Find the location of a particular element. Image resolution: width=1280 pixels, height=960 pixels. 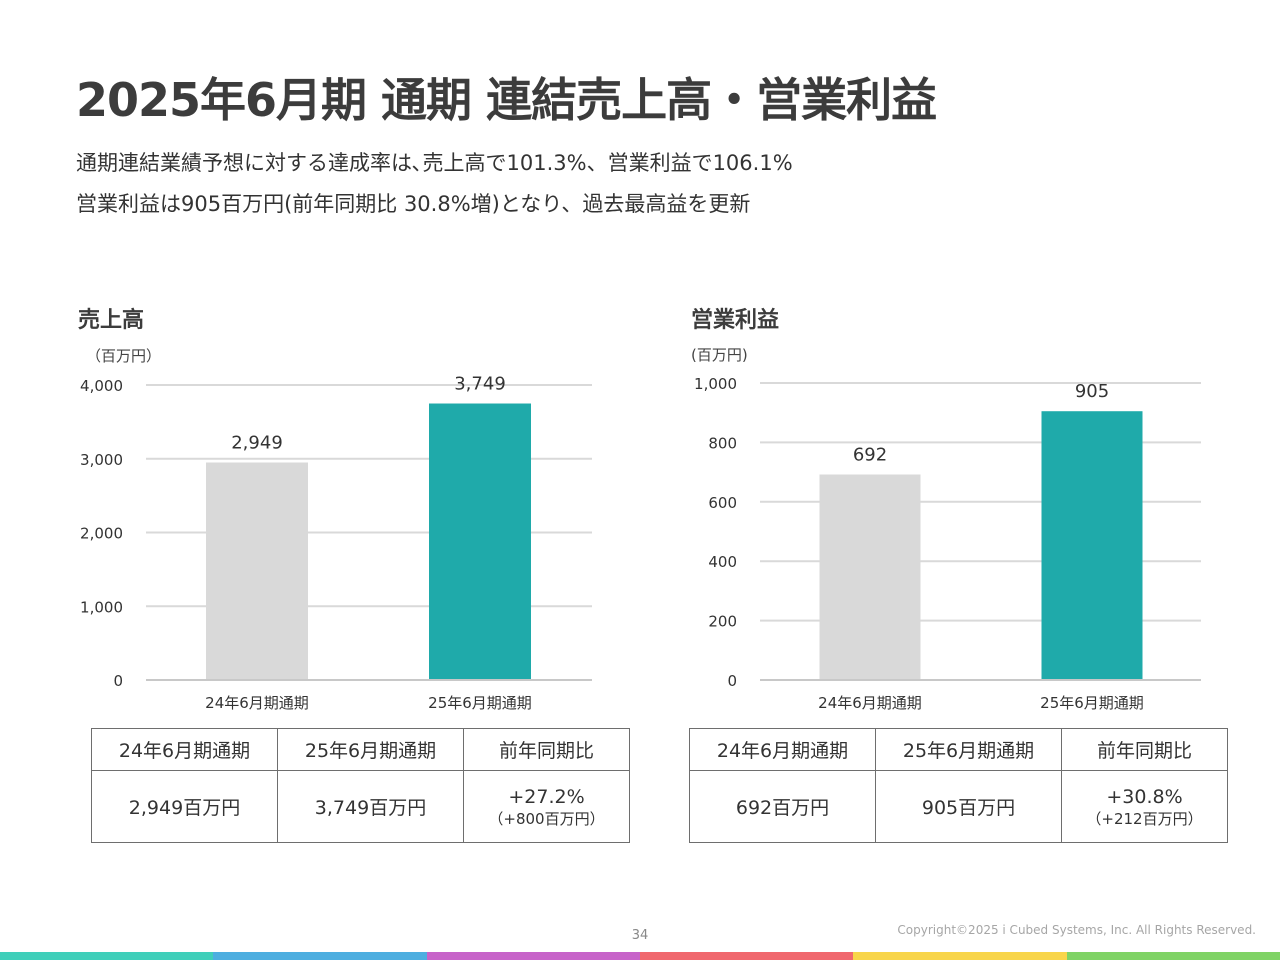

profit-yoy-diff: （+212百万円） is located at coordinates (1144, 818).